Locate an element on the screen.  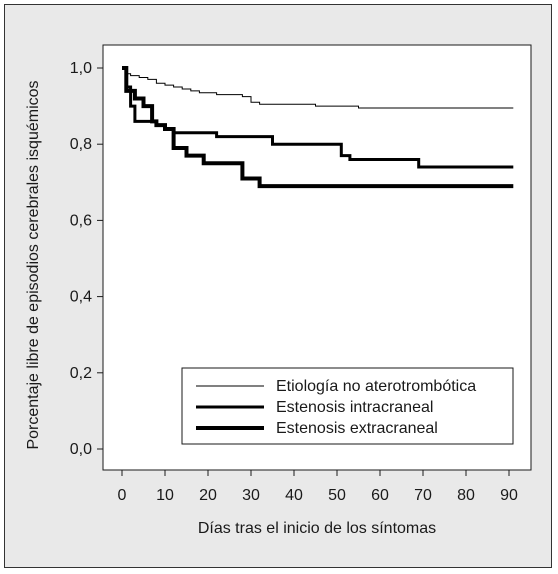
x-tick-label: 80 is located at coordinates (466, 495).